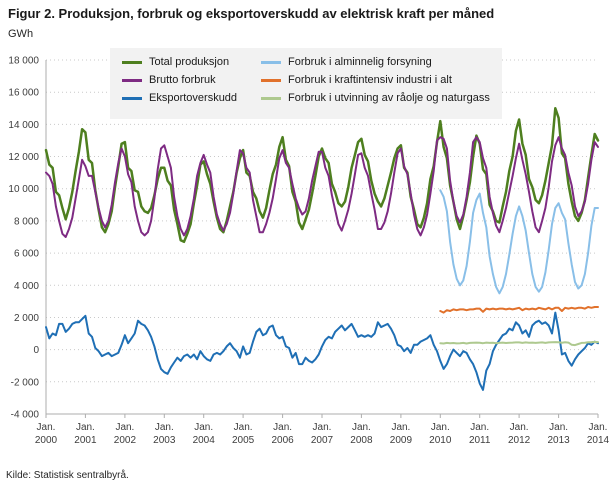 This screenshot has width=610, height=488. I want to click on y-axis-unit-label: GWh, so click(21, 34).